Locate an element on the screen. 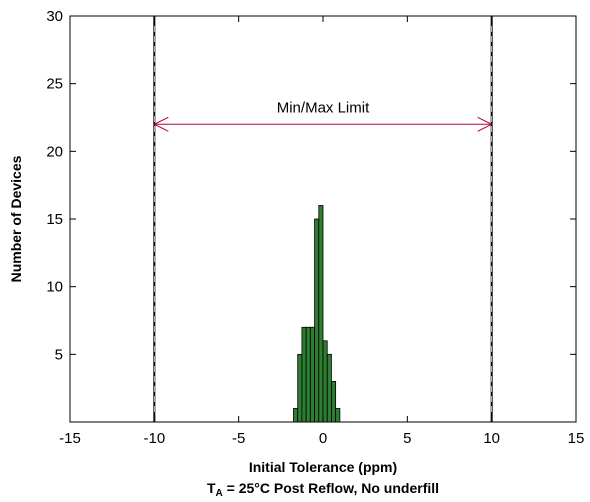 This screenshot has height=502, width=590. y-tick-label: 15 is located at coordinates (54, 219).